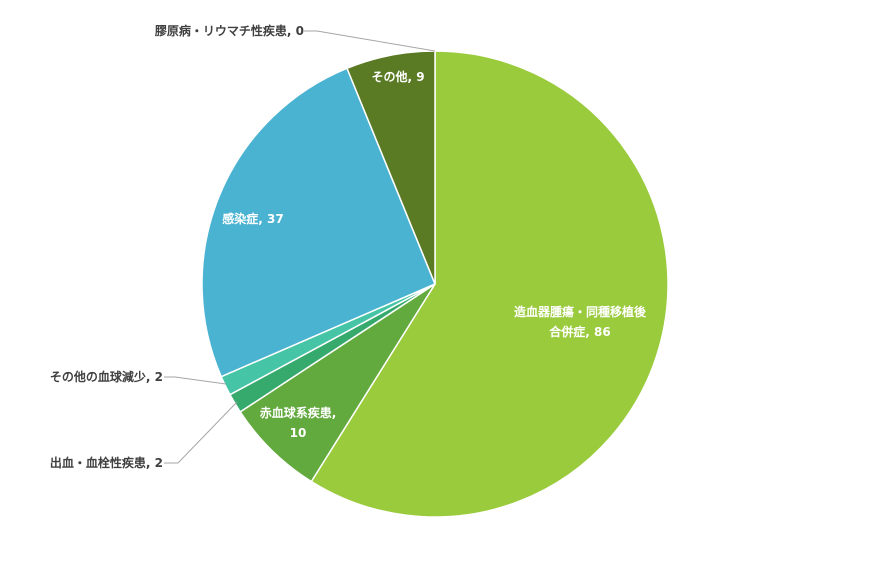 This screenshot has width=870, height=567. Describe the element at coordinates (195, 380) in the screenshot. I see `leader-line-other-cytopenia` at that location.